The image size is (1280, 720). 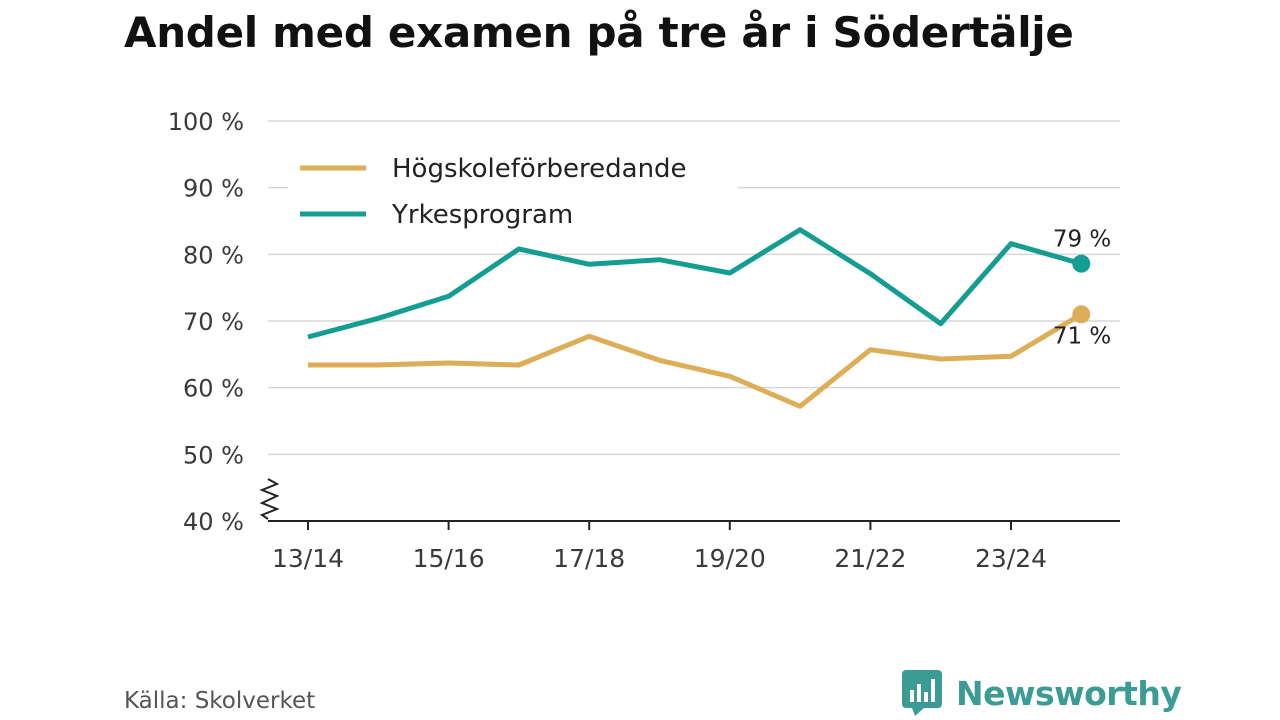 I want to click on end-point-hogskole, so click(x=1081, y=314).